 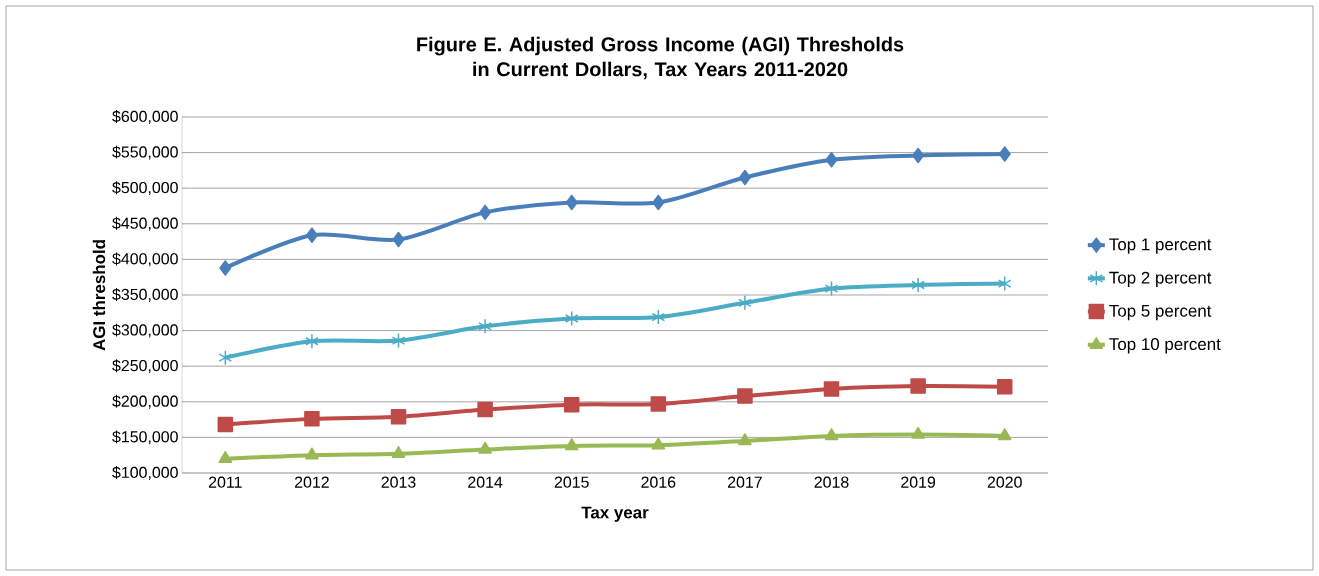 What do you see at coordinates (145, 152) in the screenshot?
I see `y-tick-label: $550,000` at bounding box center [145, 152].